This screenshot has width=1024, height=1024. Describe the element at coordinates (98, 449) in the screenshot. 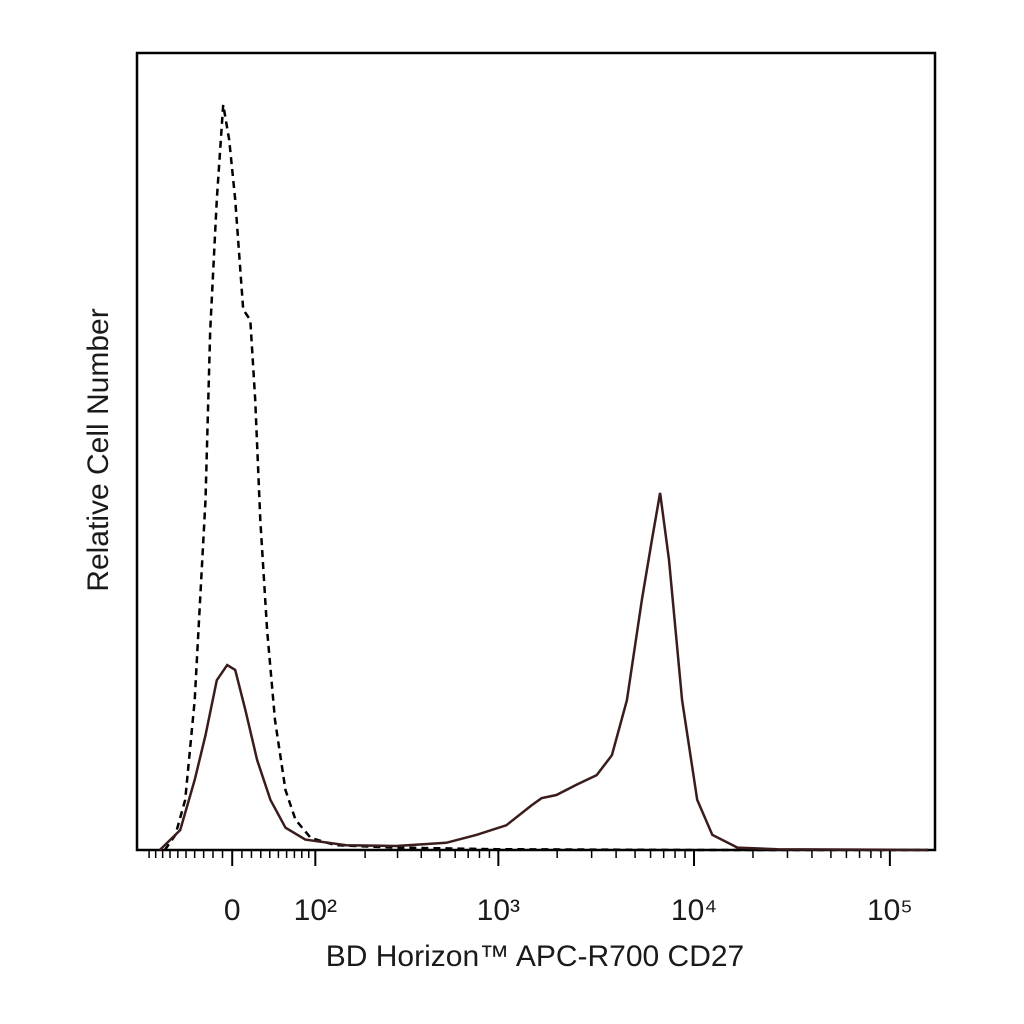

I see `y-axis-title: Relative Cell Number` at that location.